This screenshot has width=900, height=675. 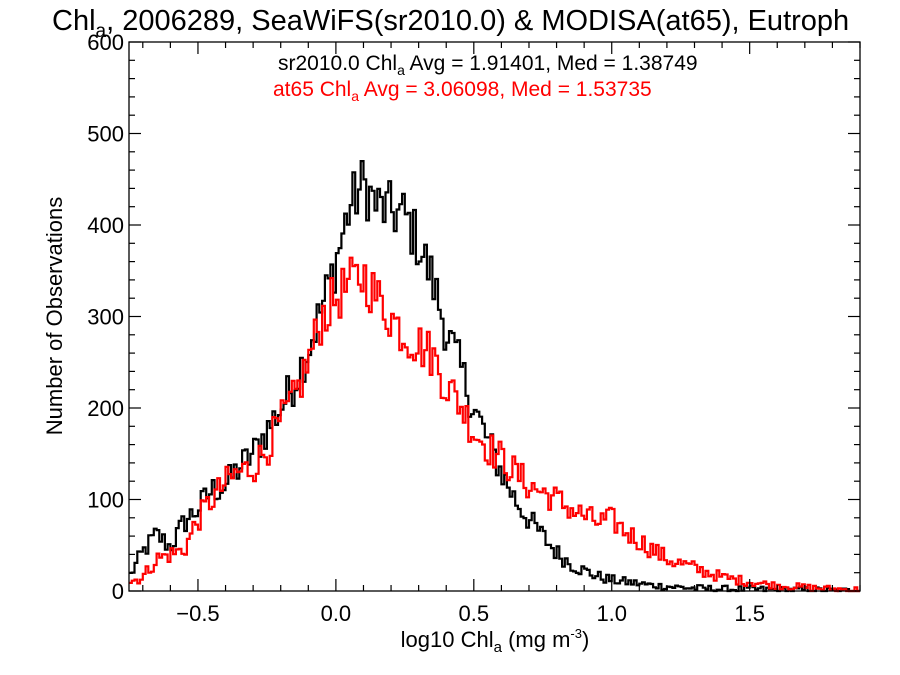 I want to click on x-axis-title-prefix: log10 Chl, so click(x=447, y=639).